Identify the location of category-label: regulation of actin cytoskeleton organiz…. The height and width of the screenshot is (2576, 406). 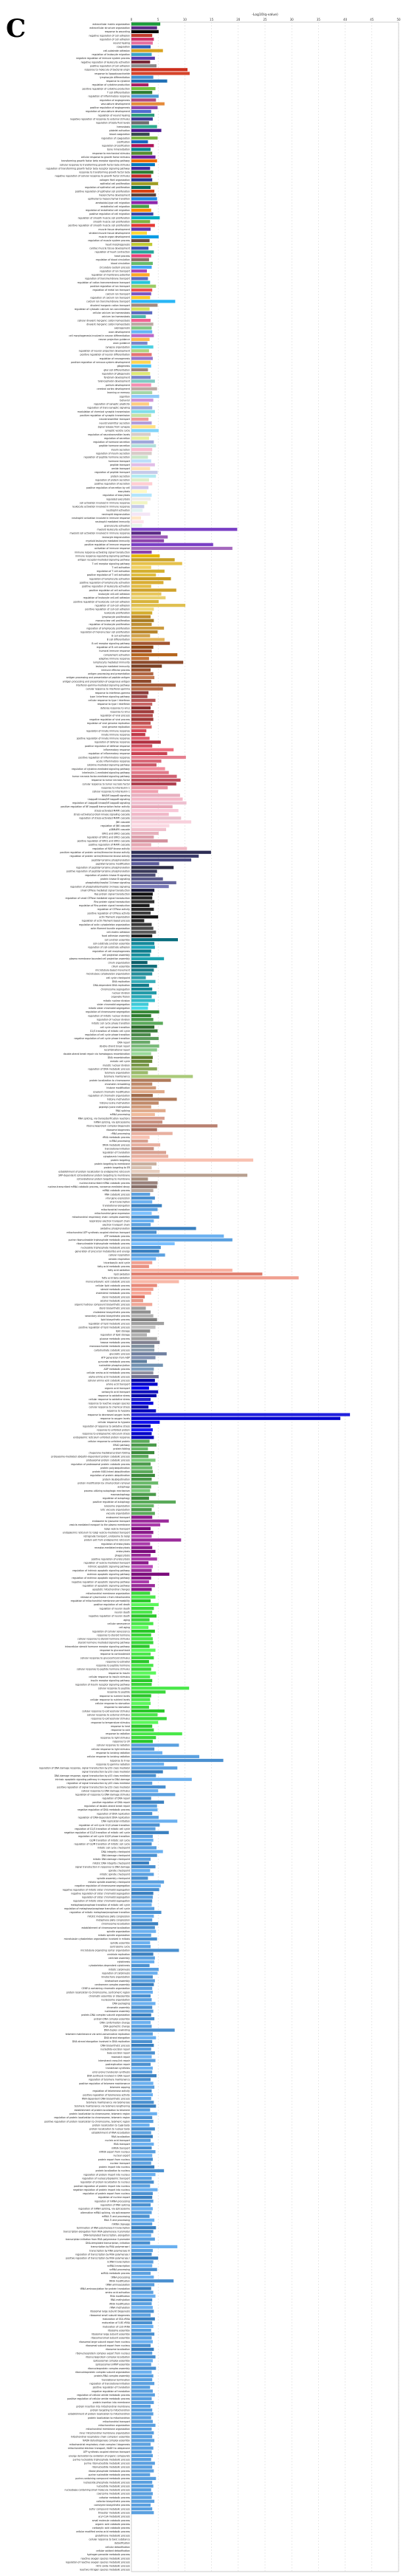
(104, 924).